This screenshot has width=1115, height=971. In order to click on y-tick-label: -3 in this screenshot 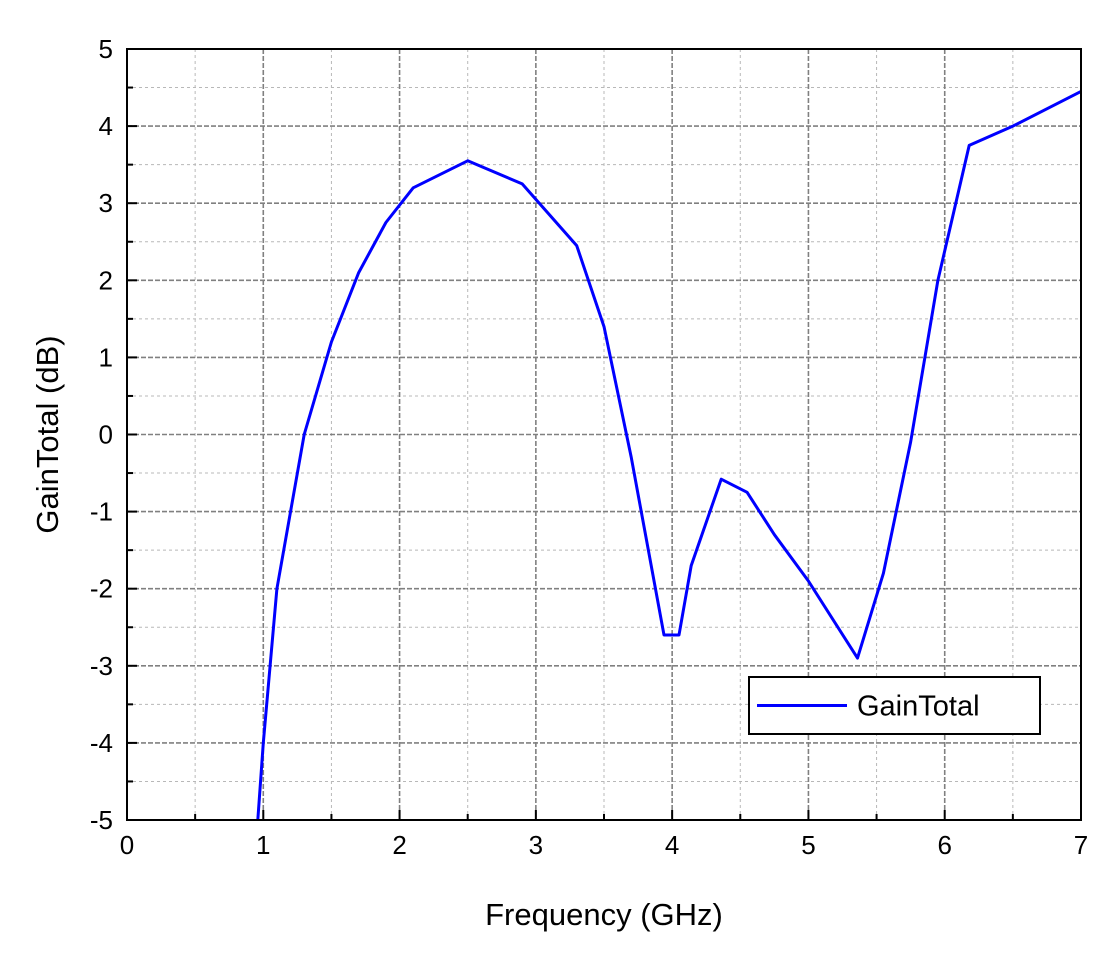, I will do `click(101, 666)`.